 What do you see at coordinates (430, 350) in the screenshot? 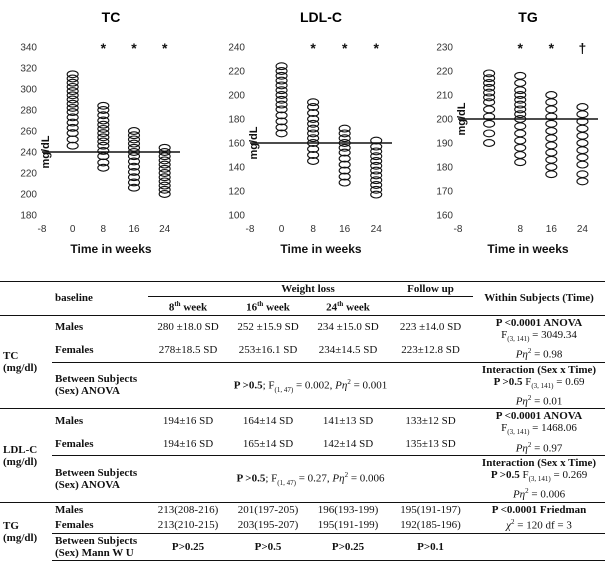
I see `cell: 223±12.8 SD` at bounding box center [430, 350].